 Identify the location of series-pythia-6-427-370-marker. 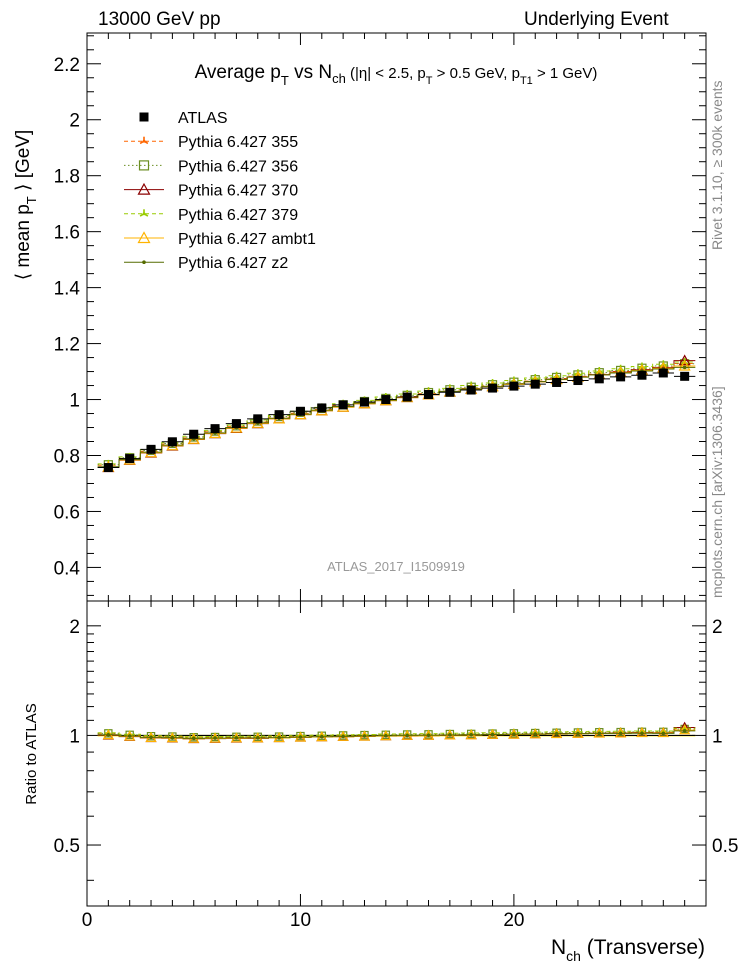
(684, 360).